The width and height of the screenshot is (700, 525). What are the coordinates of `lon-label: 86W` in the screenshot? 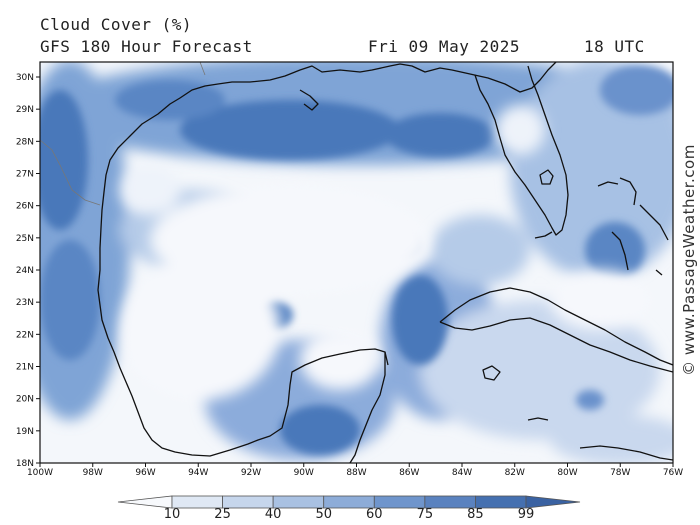 It's located at (409, 473).